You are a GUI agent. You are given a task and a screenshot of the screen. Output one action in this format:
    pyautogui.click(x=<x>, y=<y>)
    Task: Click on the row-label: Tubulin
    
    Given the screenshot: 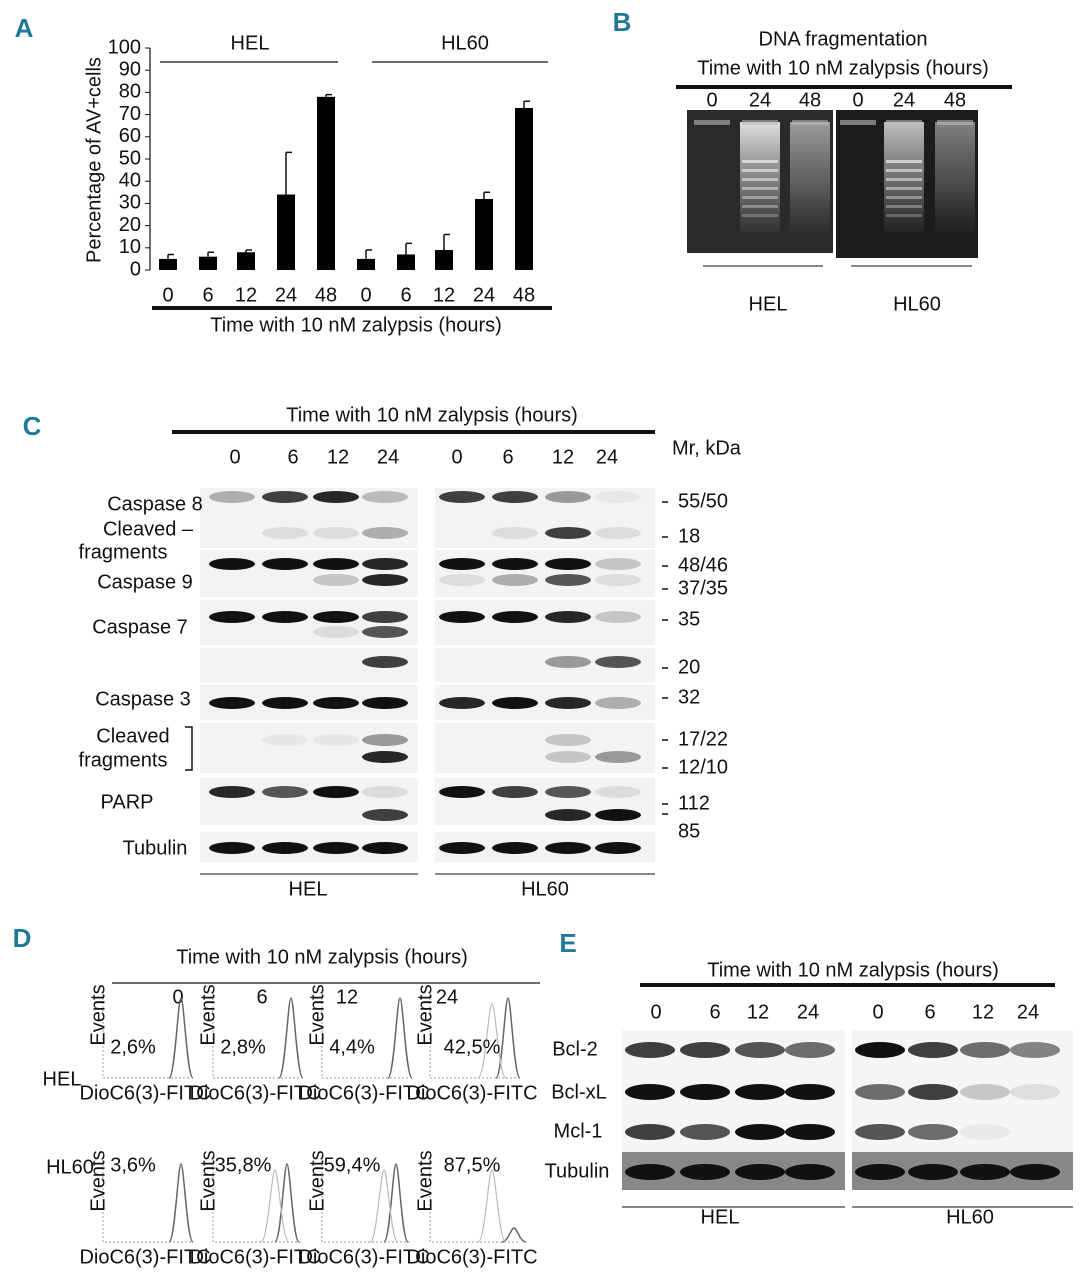 What is the action you would take?
    pyautogui.click(x=577, y=1171)
    